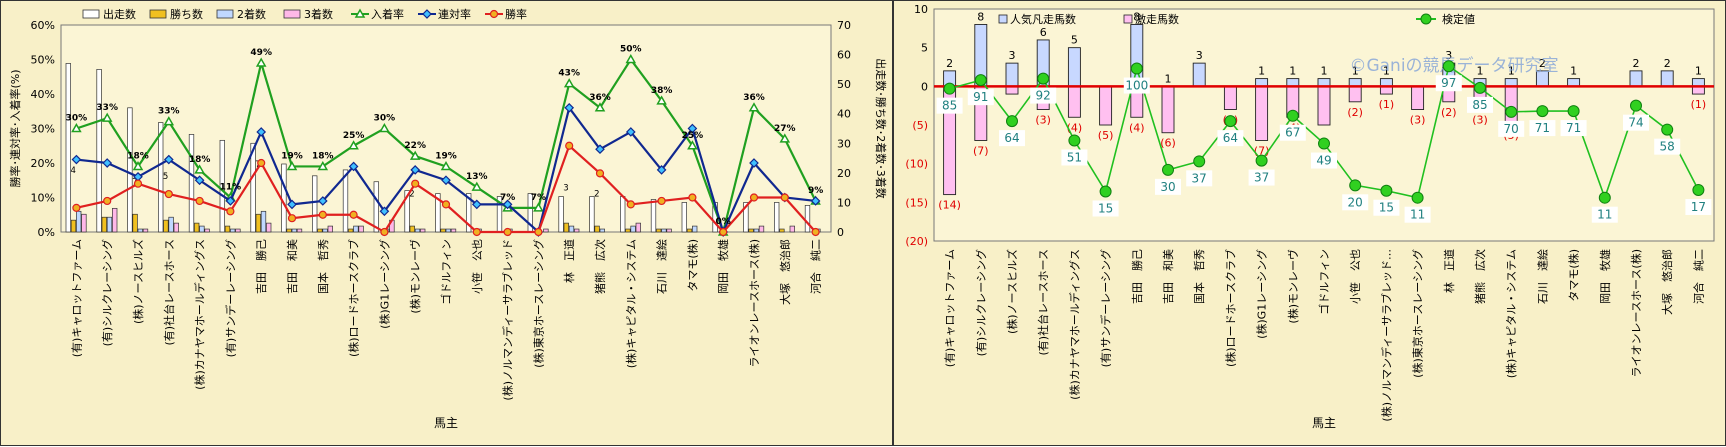 The image size is (1726, 447). I want to click on value-label-検定値: 37, so click(1199, 178).